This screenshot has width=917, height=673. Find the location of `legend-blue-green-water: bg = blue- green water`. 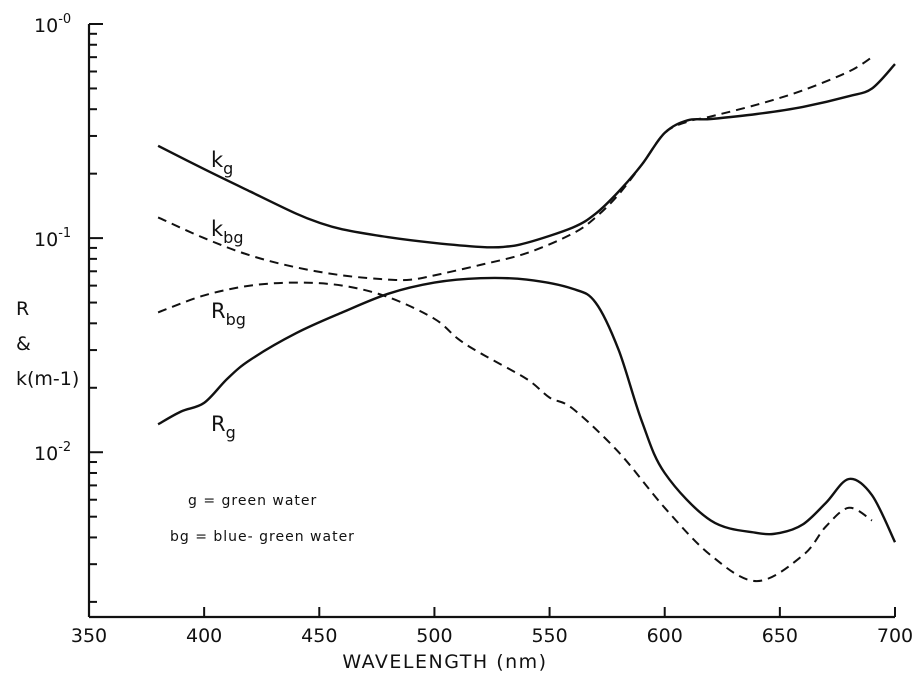

legend-blue-green-water: bg = blue- green water is located at coordinates (262, 537).